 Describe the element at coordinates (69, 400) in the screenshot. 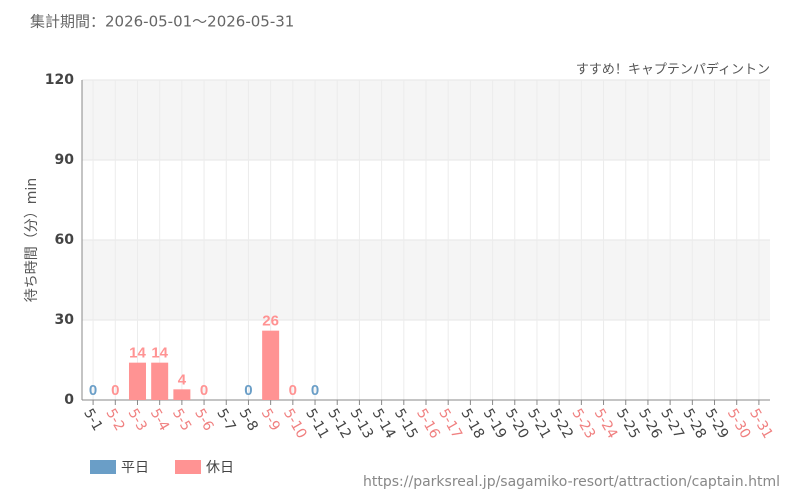

I see `y-tick-label: 0` at that location.